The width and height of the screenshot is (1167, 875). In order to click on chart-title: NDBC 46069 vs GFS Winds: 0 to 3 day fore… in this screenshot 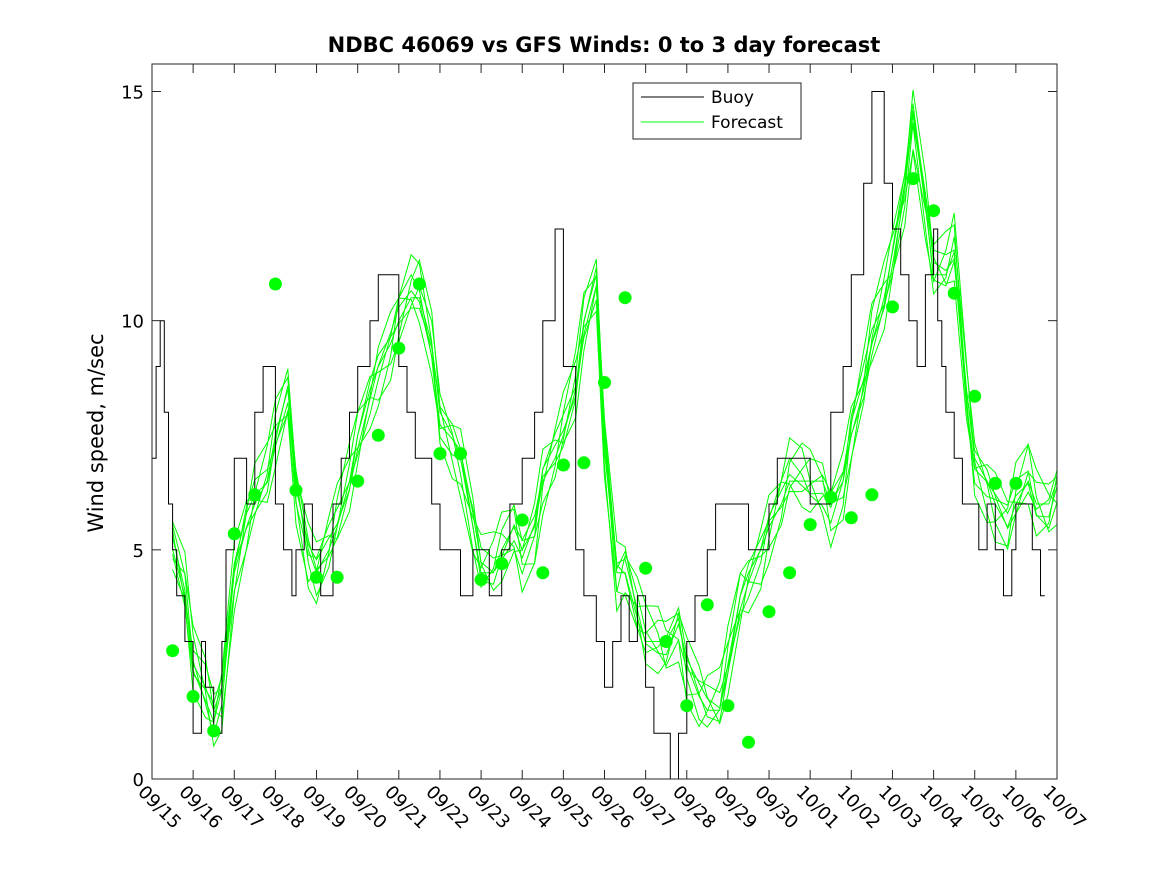, I will do `click(604, 45)`.